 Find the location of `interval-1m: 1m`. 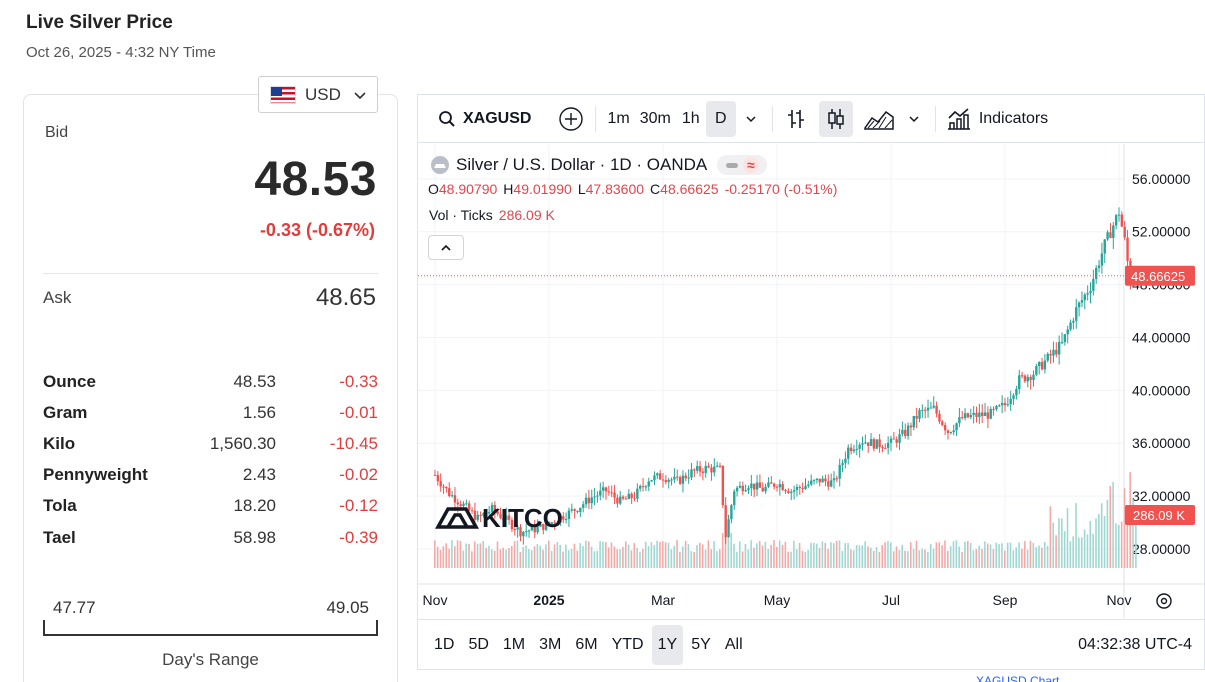

interval-1m: 1m is located at coordinates (618, 118).